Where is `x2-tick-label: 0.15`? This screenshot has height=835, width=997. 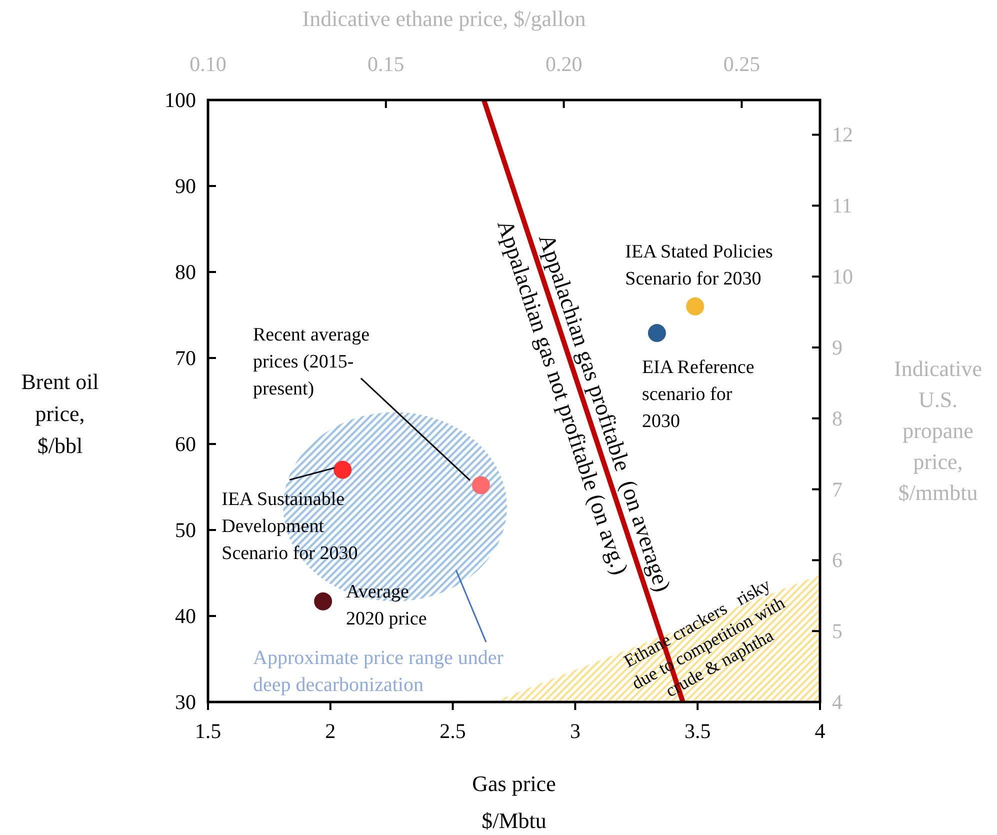 x2-tick-label: 0.15 is located at coordinates (386, 64).